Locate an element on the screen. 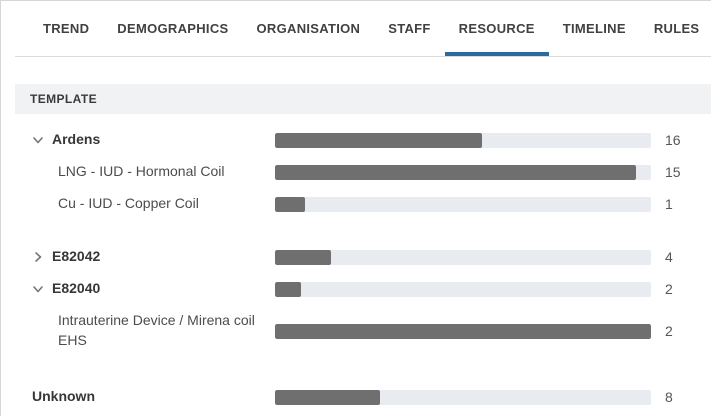  tree-row: E82040 2 is located at coordinates (363, 289).